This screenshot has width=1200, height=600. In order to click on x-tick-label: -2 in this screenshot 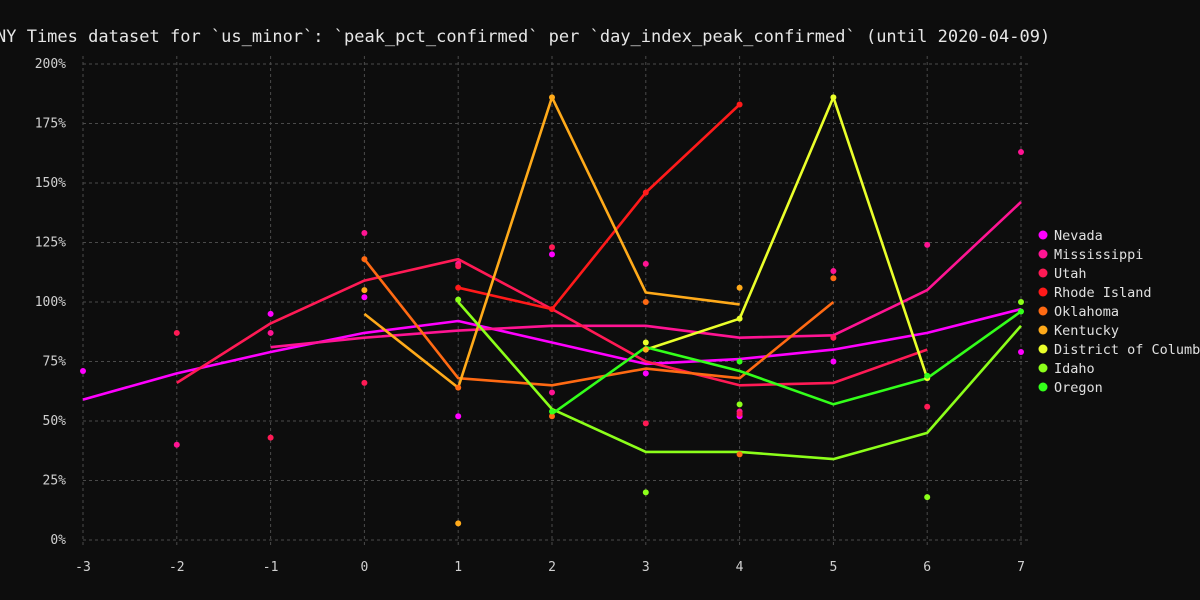, I will do `click(177, 567)`.